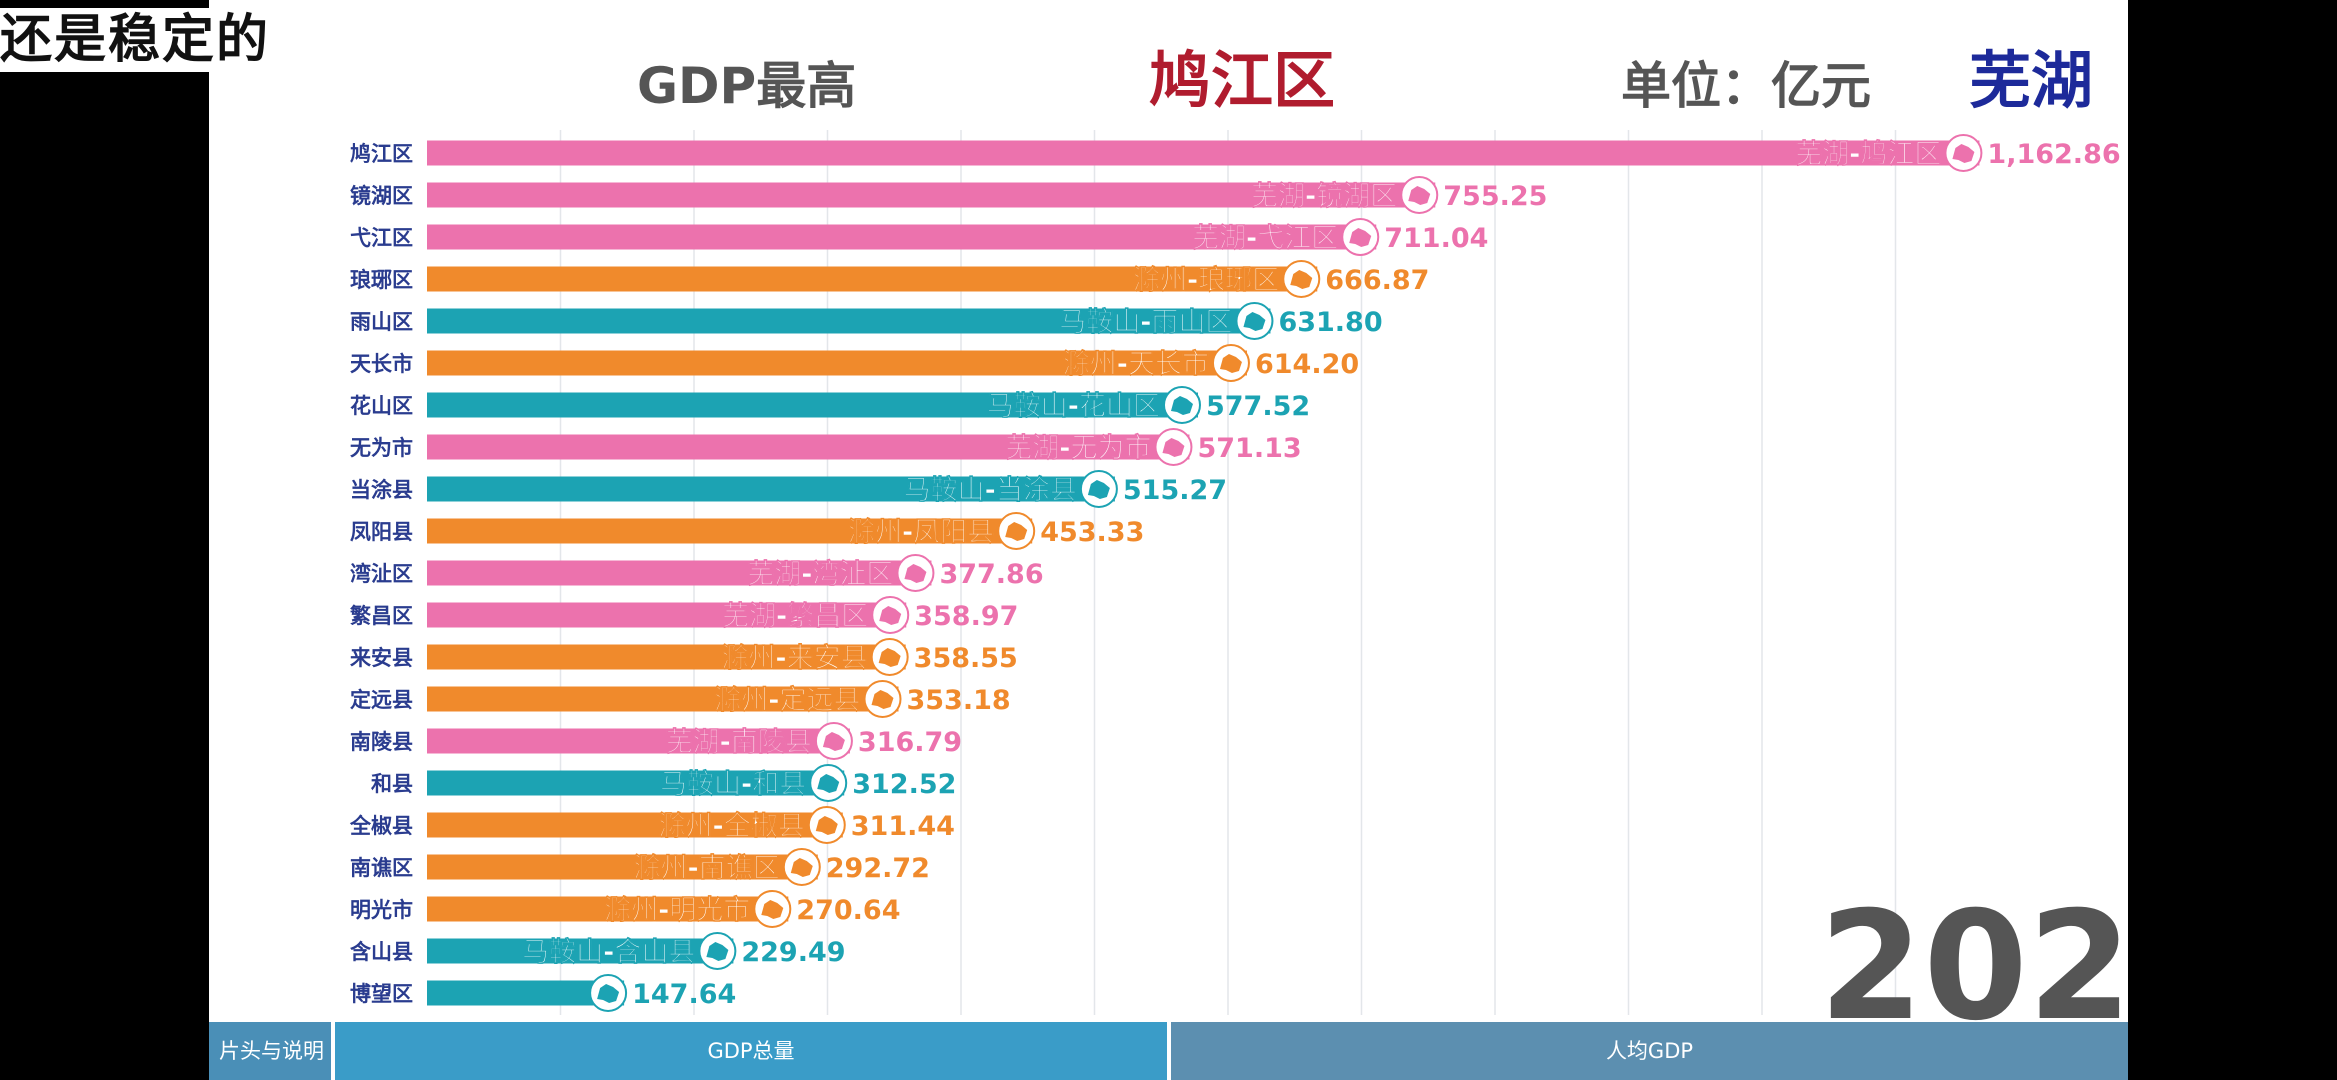 The height and width of the screenshot is (1080, 2337). I want to click on value-label: 316.79, so click(910, 742).